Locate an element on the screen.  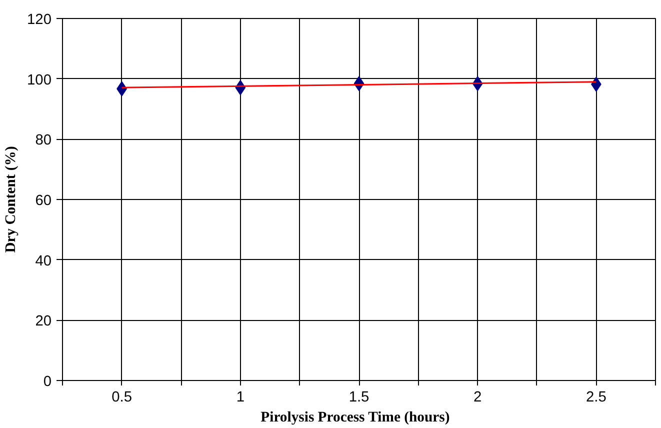
y-axis-title: Dry Content (%) is located at coordinates (11, 199).